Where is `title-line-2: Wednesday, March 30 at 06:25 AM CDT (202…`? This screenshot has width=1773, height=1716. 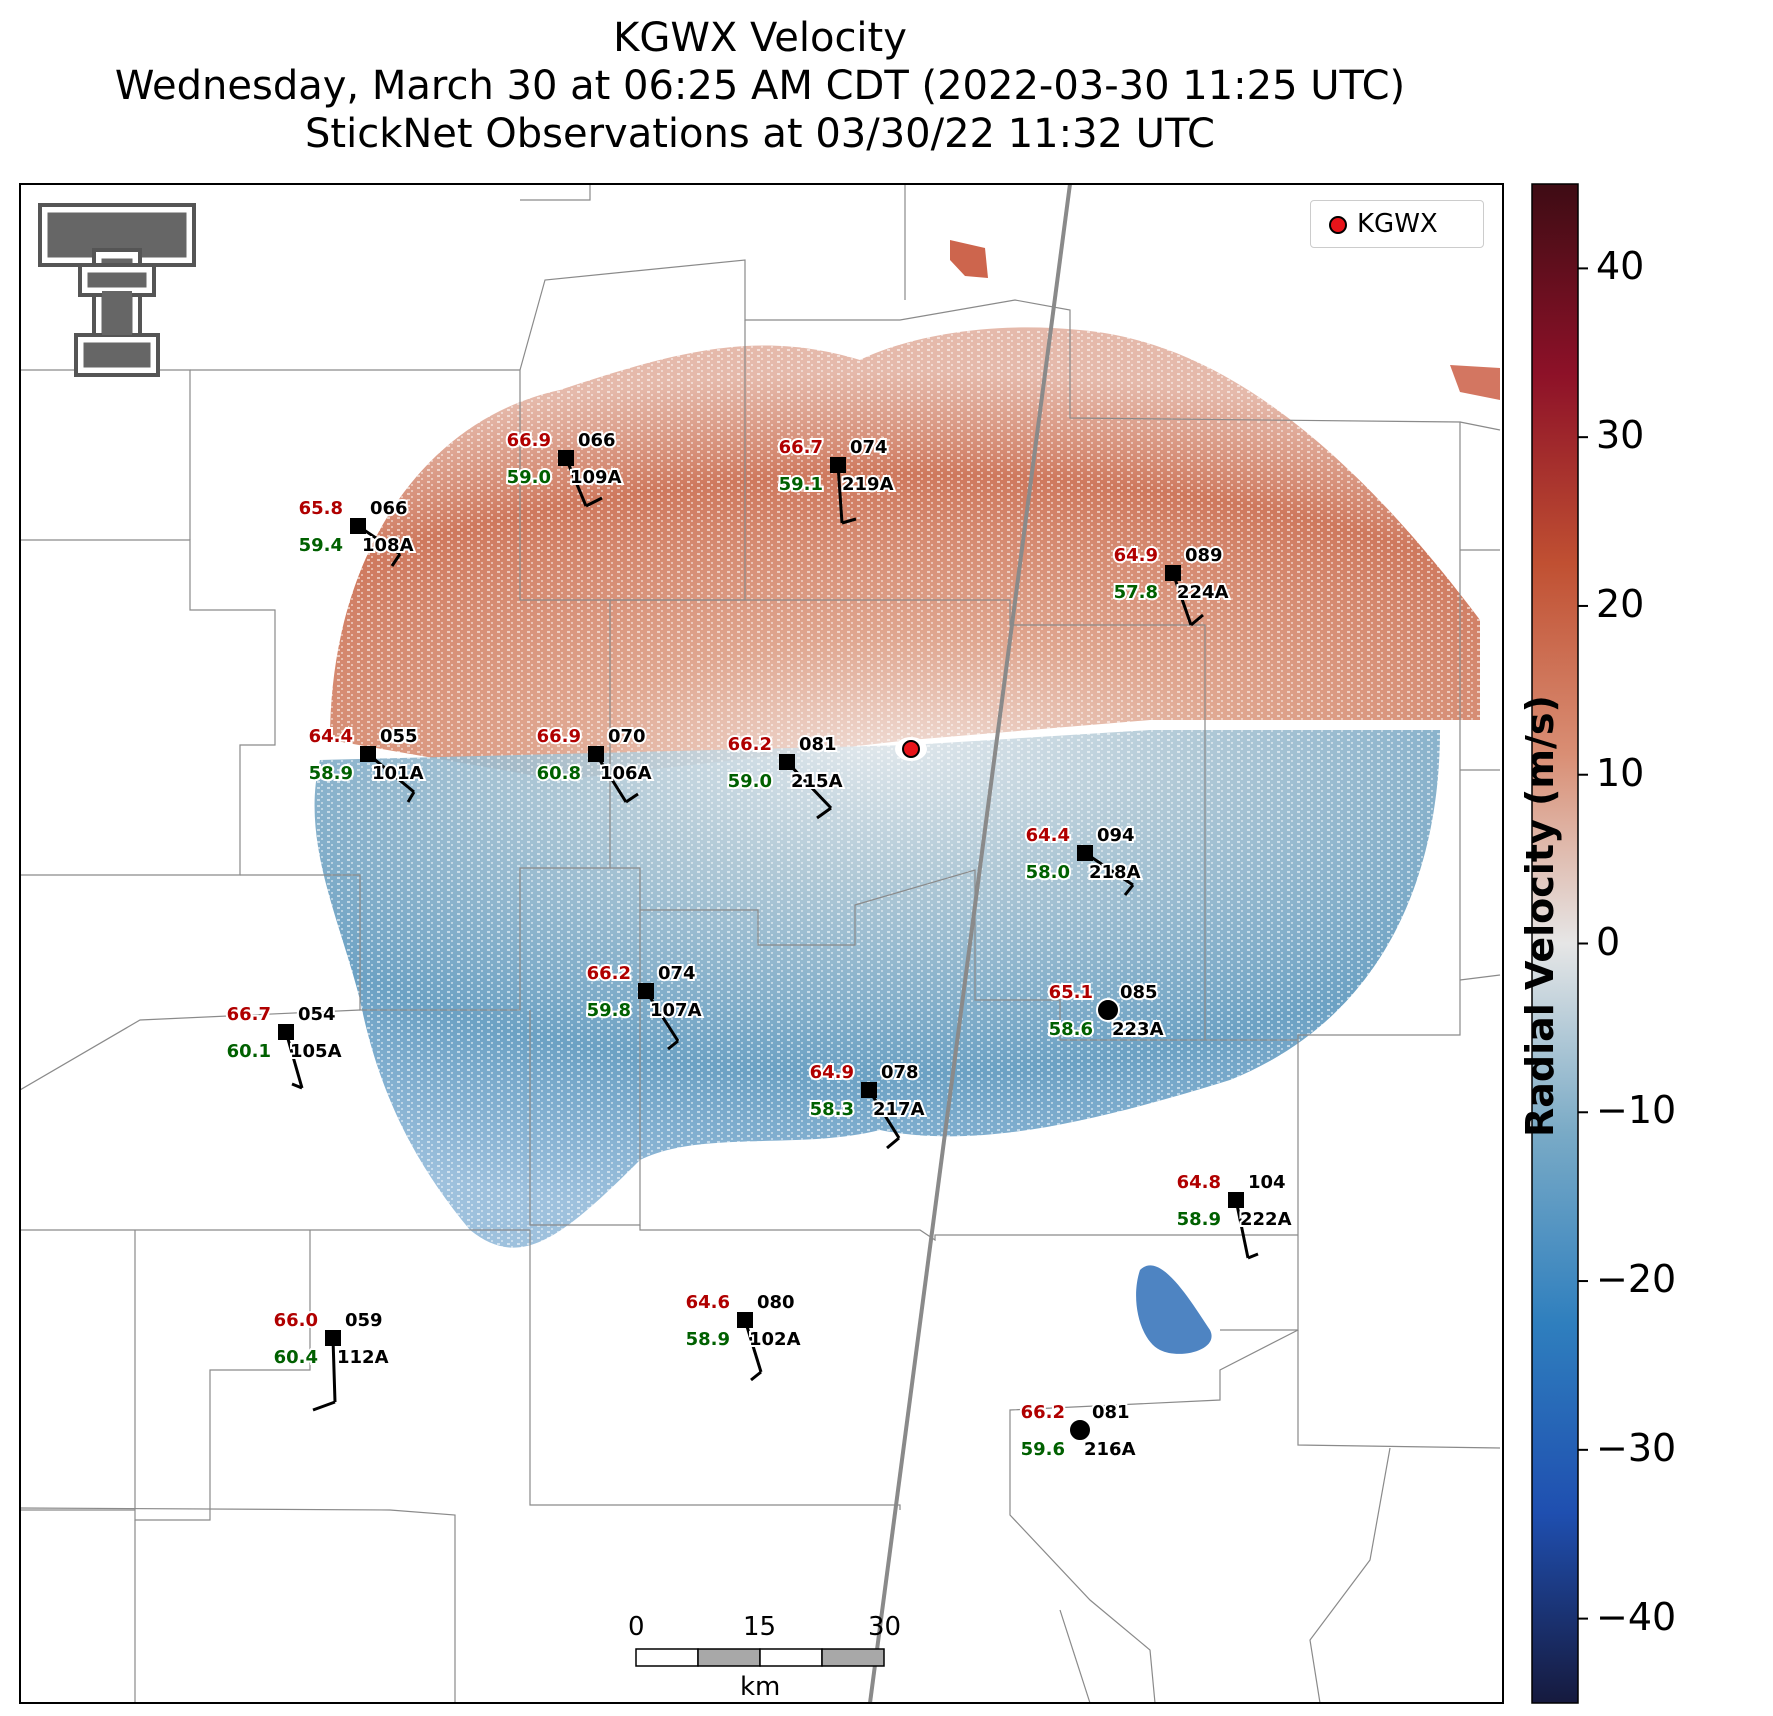
title-line-2: Wednesday, March 30 at 06:25 AM CDT (202… is located at coordinates (760, 86).